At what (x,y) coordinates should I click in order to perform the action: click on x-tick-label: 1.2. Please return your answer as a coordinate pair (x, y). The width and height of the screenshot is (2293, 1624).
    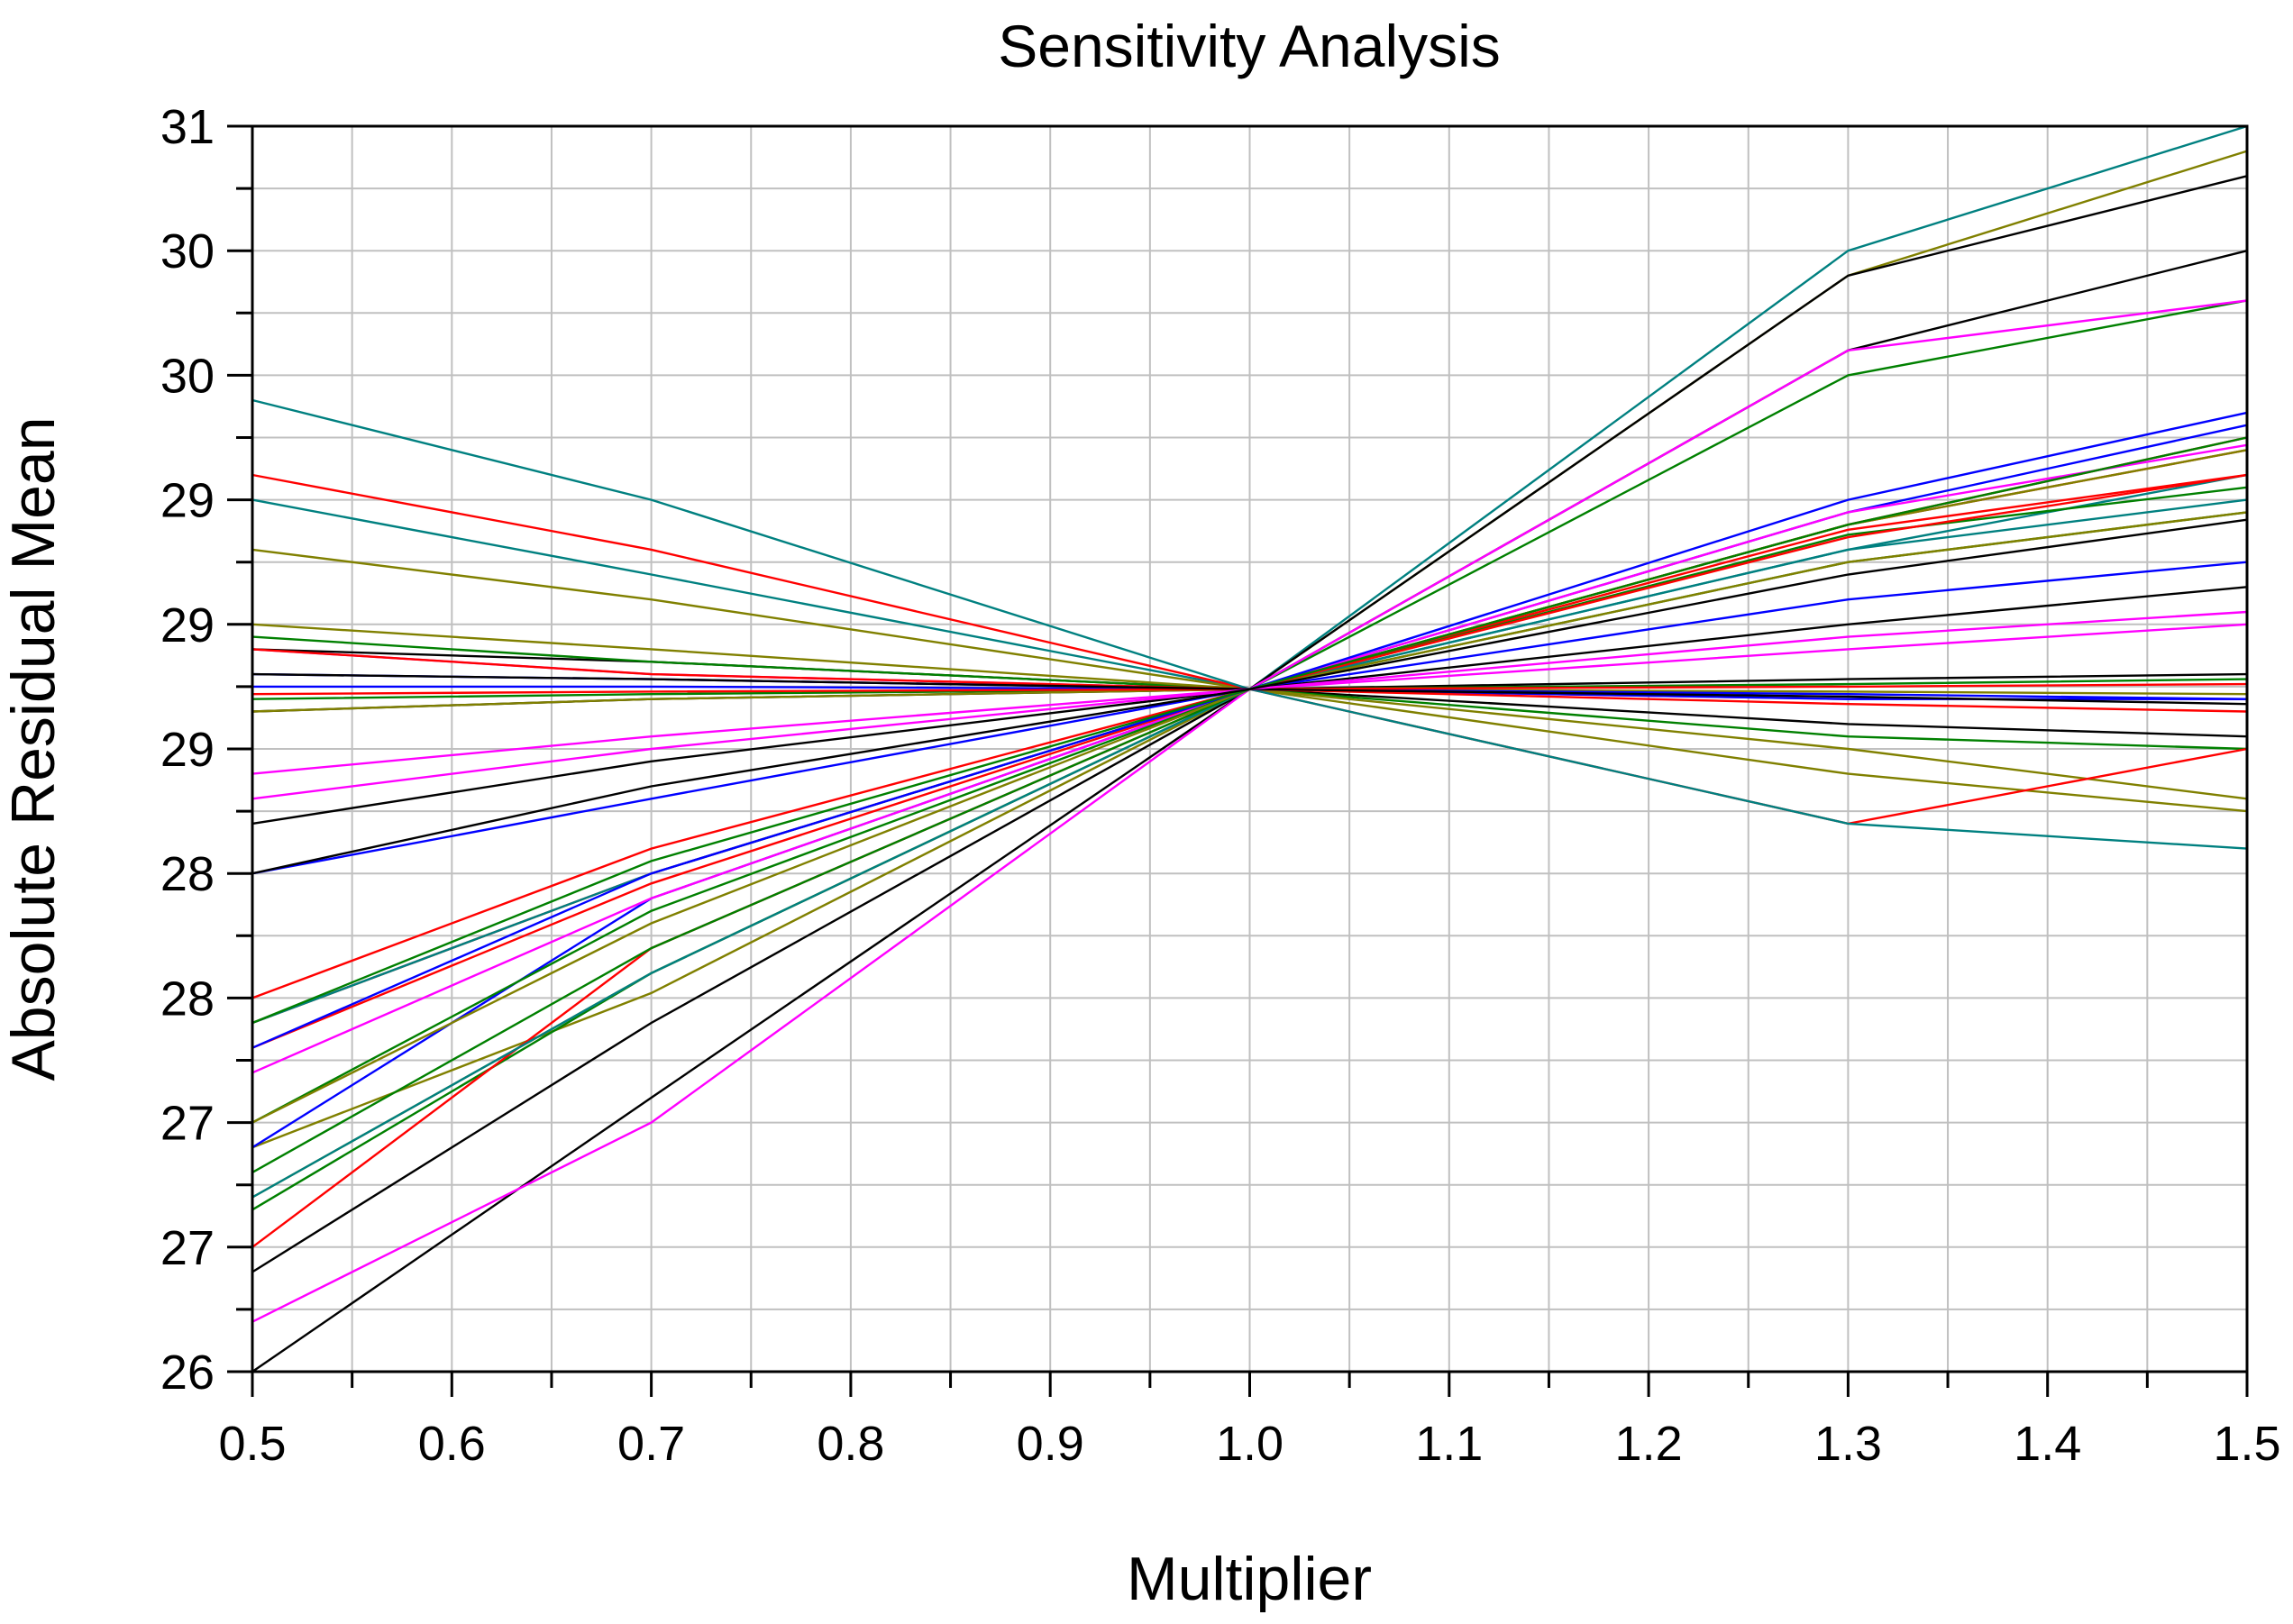
    Looking at the image, I should click on (1649, 1444).